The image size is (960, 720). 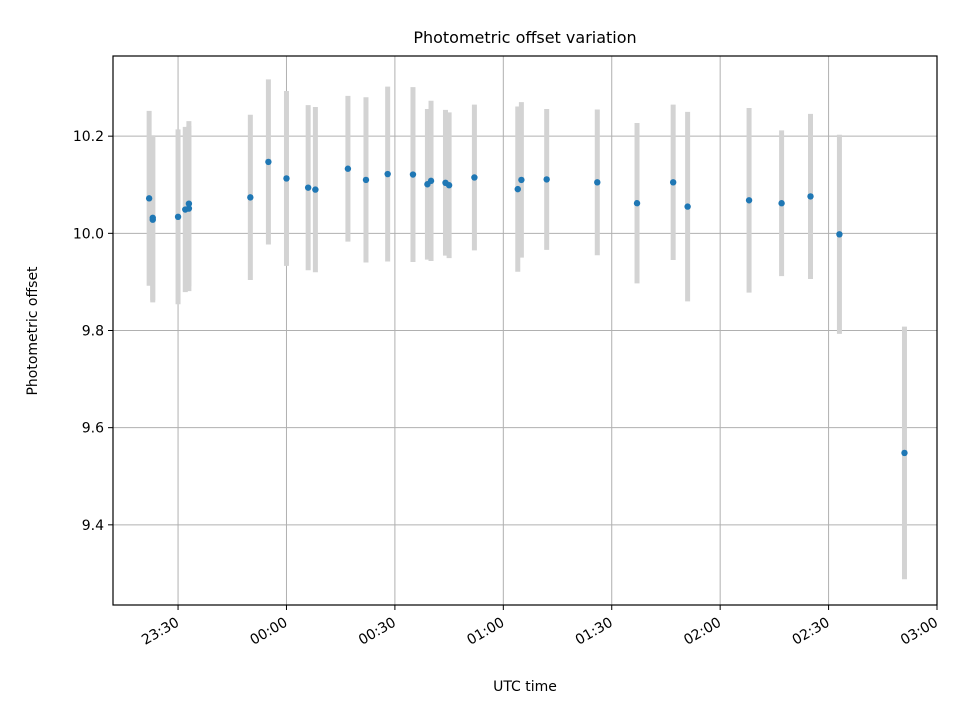 I want to click on chart-title: Photometric offset variation, so click(x=524, y=37).